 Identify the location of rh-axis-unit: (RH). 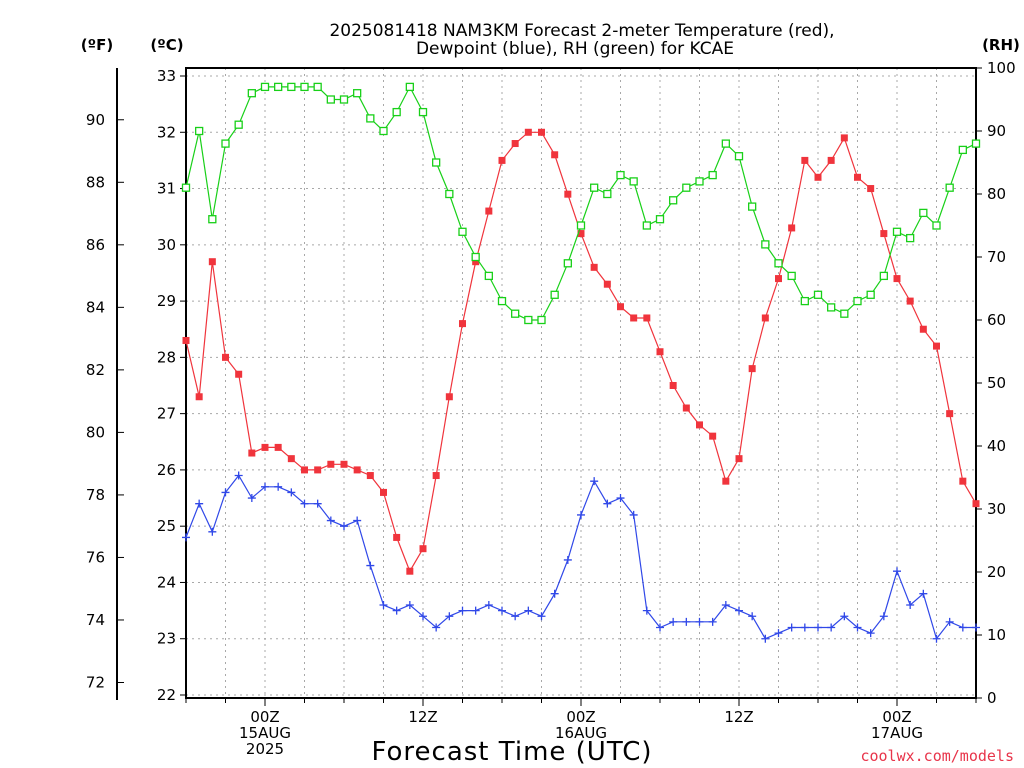
(1001, 45).